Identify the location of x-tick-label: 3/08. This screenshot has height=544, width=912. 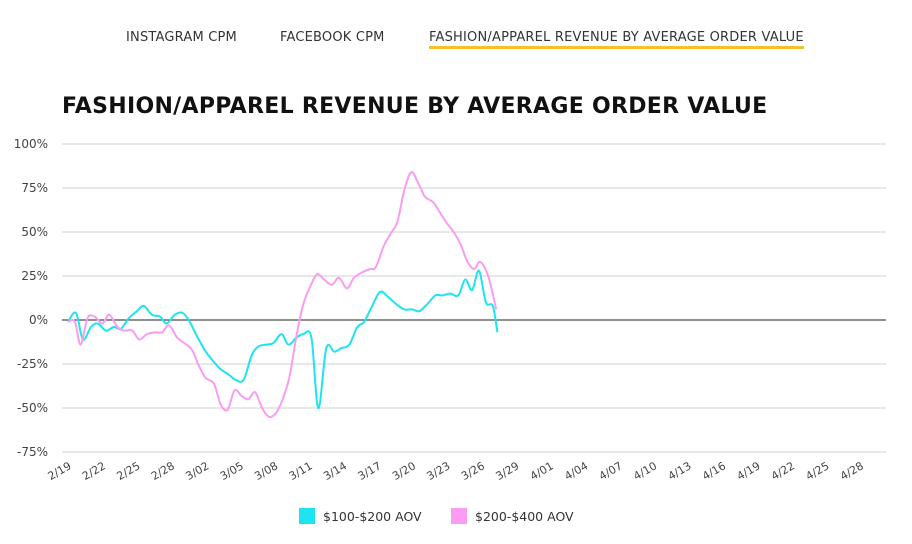
(266, 471).